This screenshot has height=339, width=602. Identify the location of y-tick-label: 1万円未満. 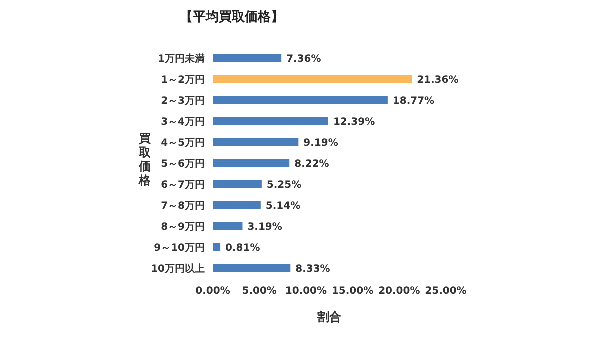
(181, 59).